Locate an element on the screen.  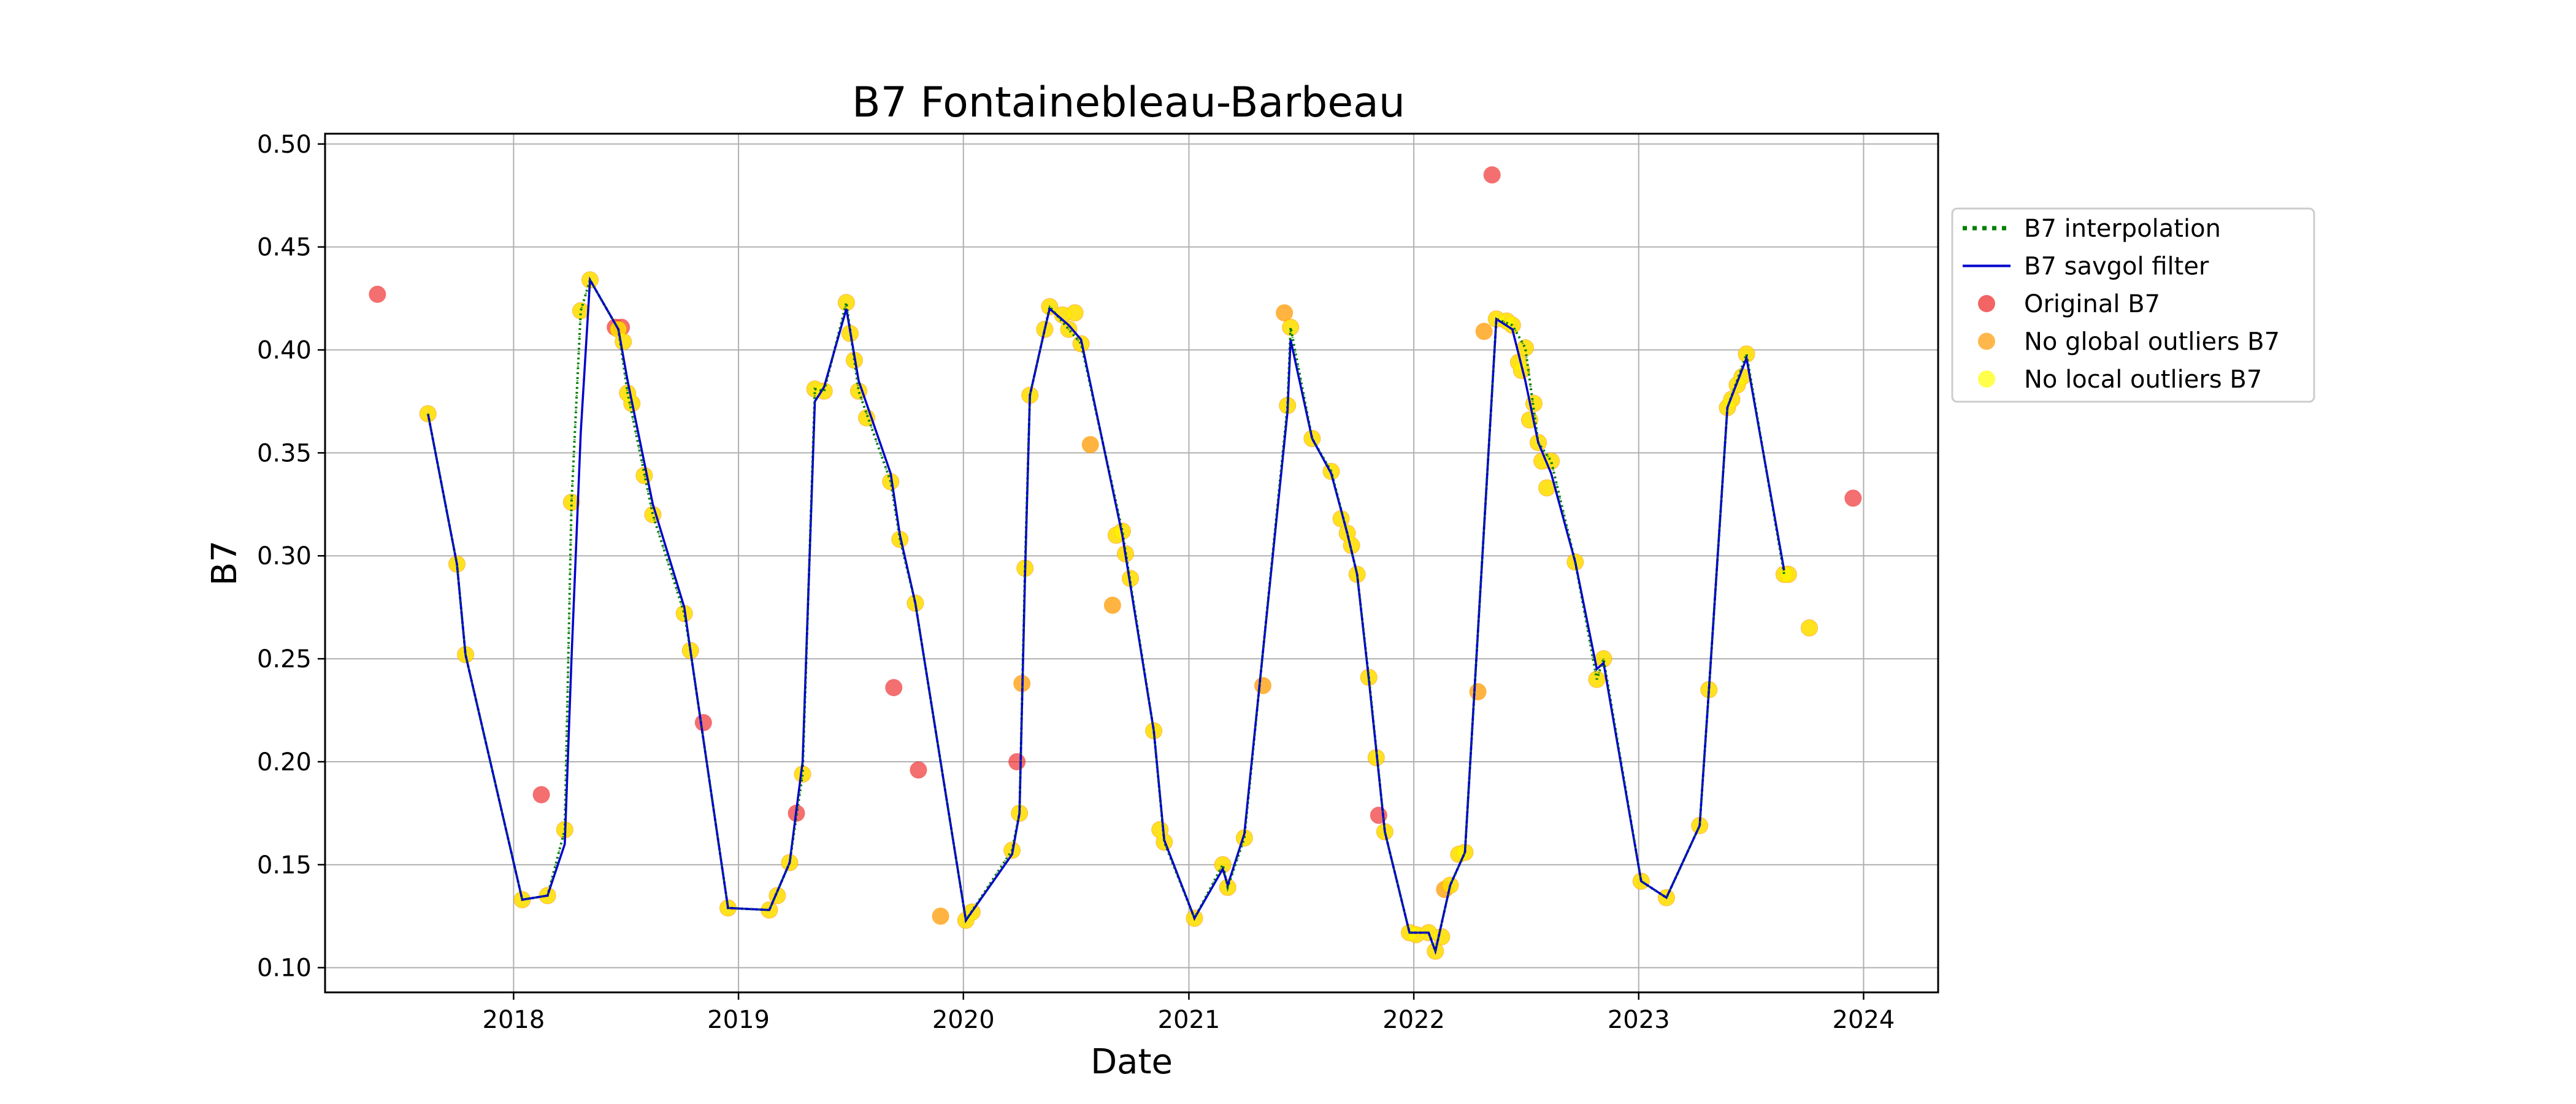
legend-box is located at coordinates (2133, 305).